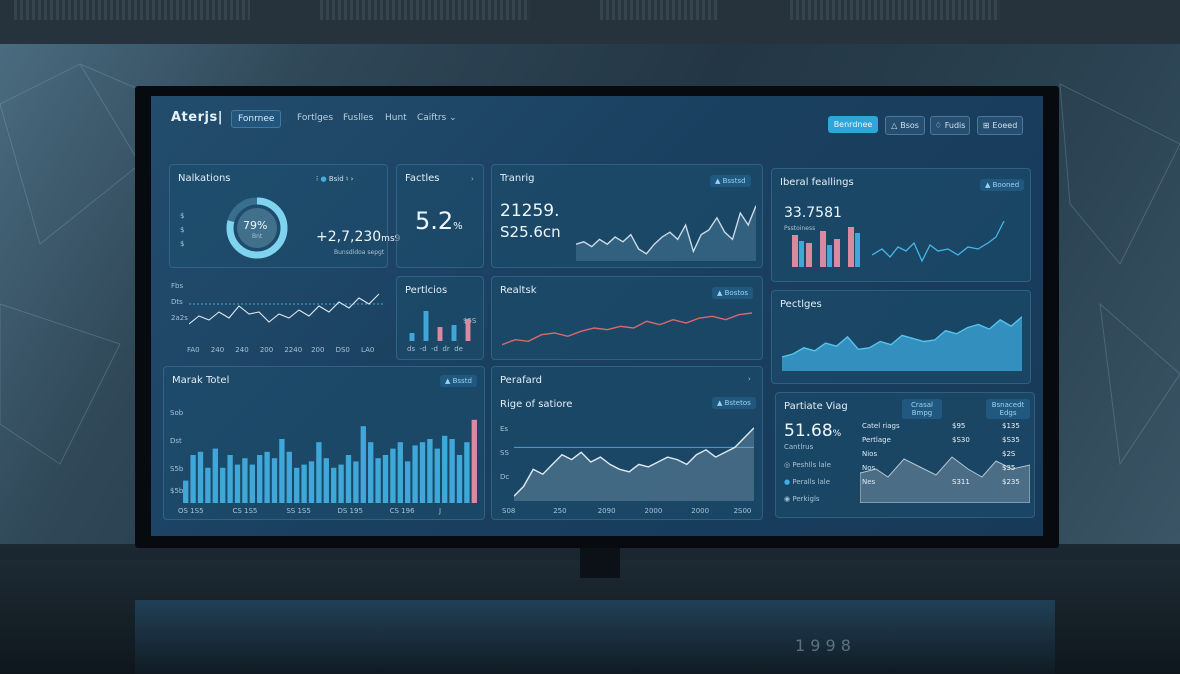  Describe the element at coordinates (606, 511) in the screenshot. I see `tick-x: 2090` at that location.